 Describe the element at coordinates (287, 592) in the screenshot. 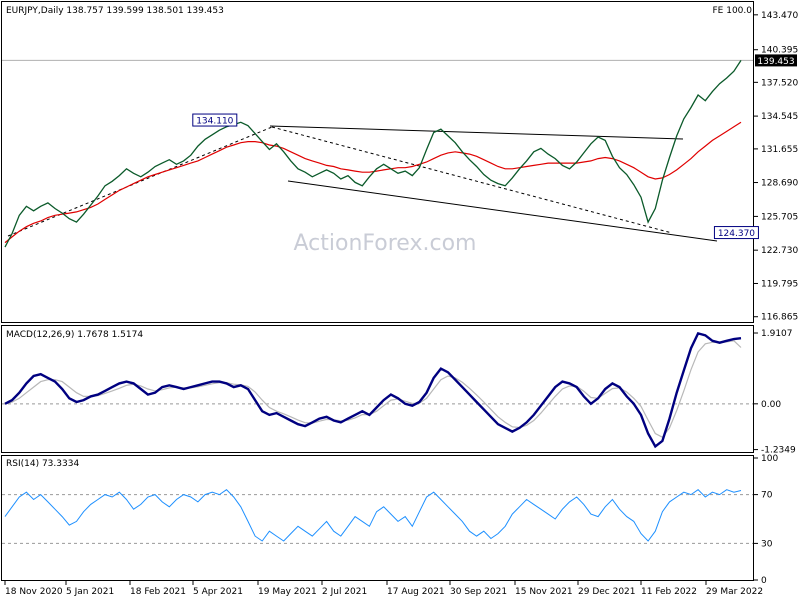

I see `x-tick-label: 19 May 2021` at that location.